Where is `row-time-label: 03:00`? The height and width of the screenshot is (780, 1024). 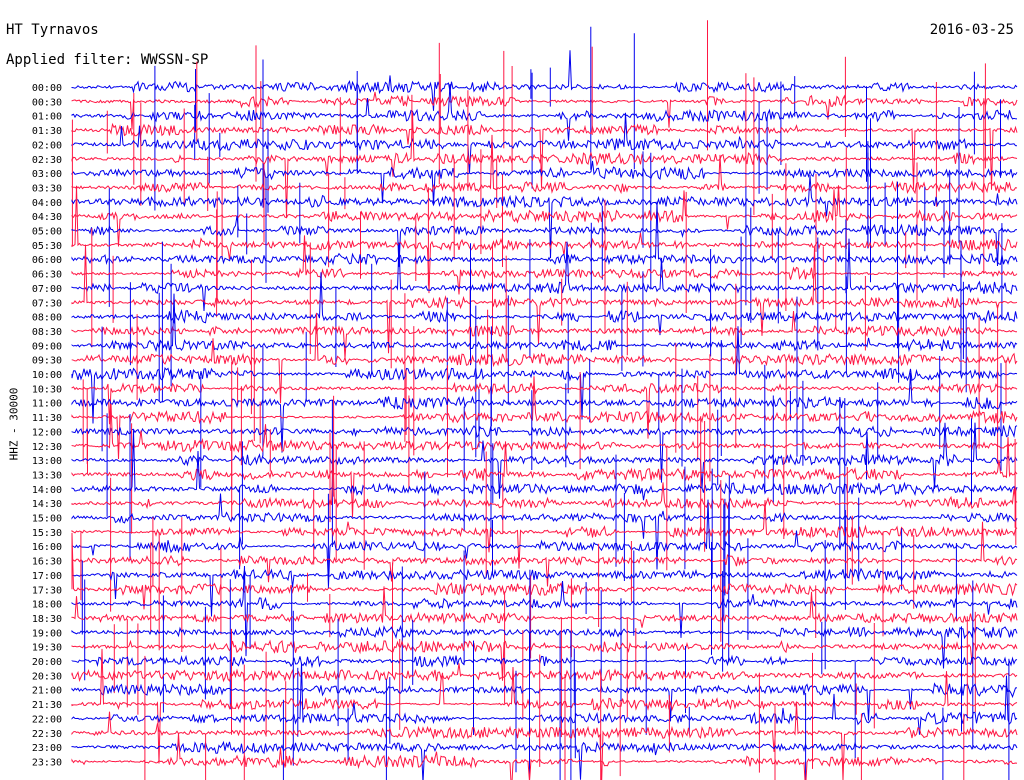
row-time-label: 03:00 is located at coordinates (47, 174).